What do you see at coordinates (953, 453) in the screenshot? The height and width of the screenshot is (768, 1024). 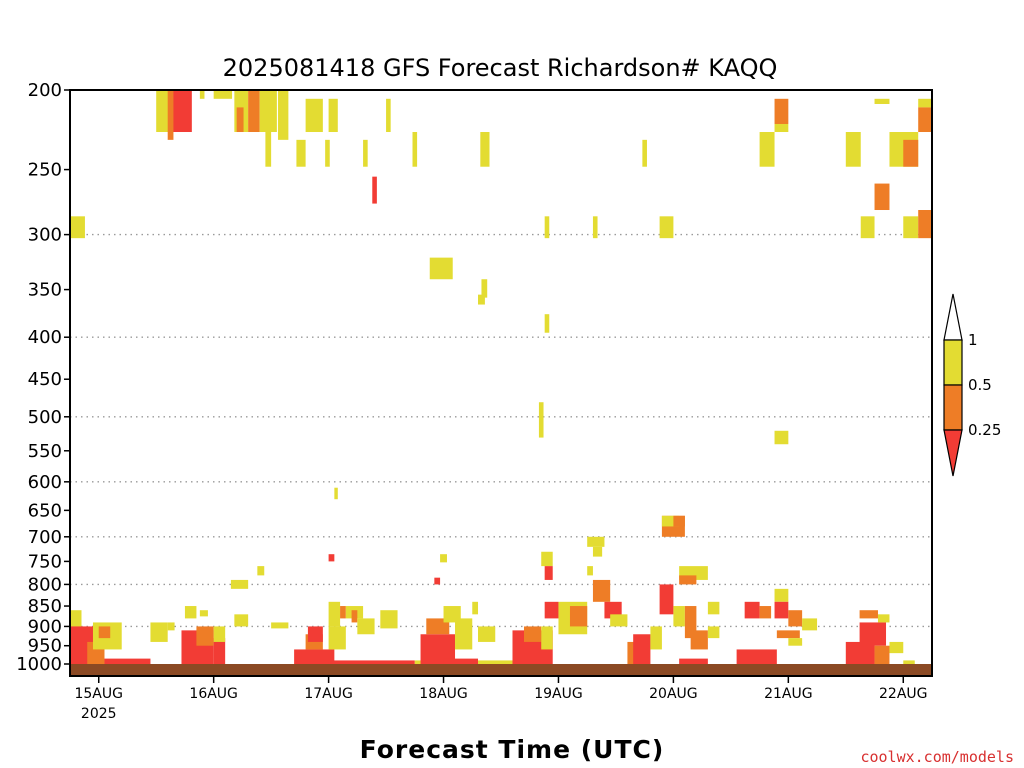 I see `colorbar-arrow-bottom` at bounding box center [953, 453].